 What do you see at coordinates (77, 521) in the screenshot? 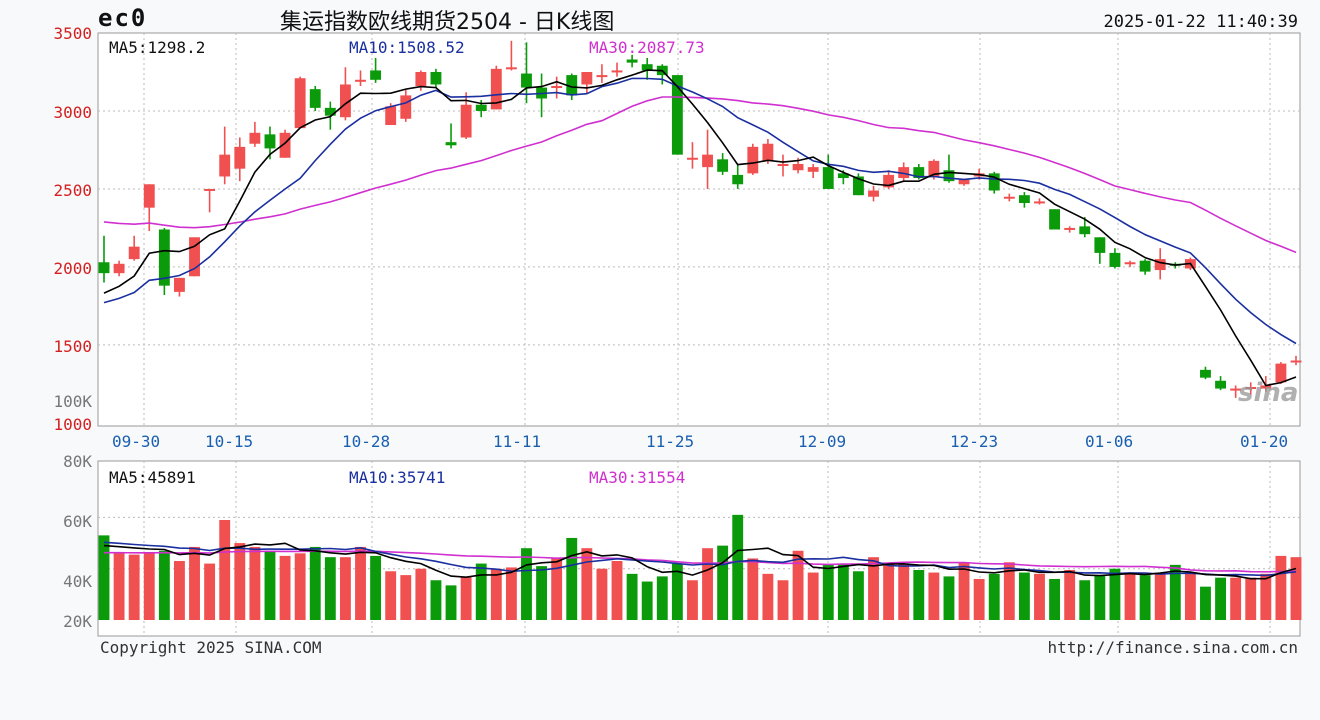
I see `vol-tick-60k: 60K` at bounding box center [77, 521].